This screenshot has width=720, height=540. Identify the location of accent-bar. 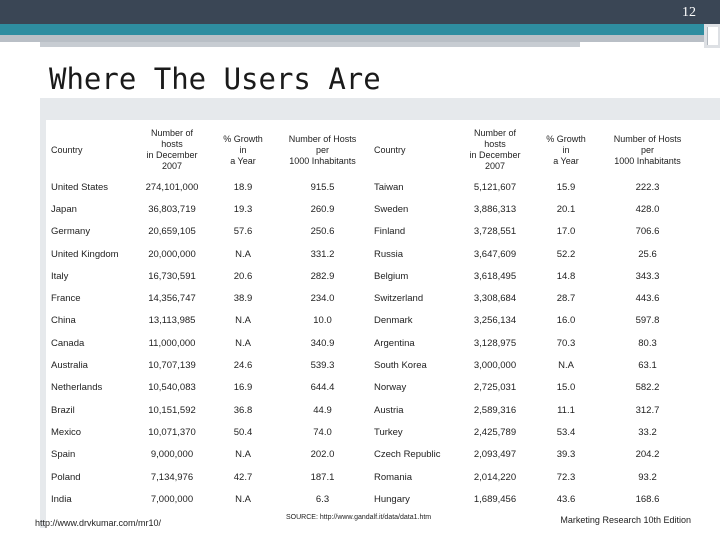
(352, 29).